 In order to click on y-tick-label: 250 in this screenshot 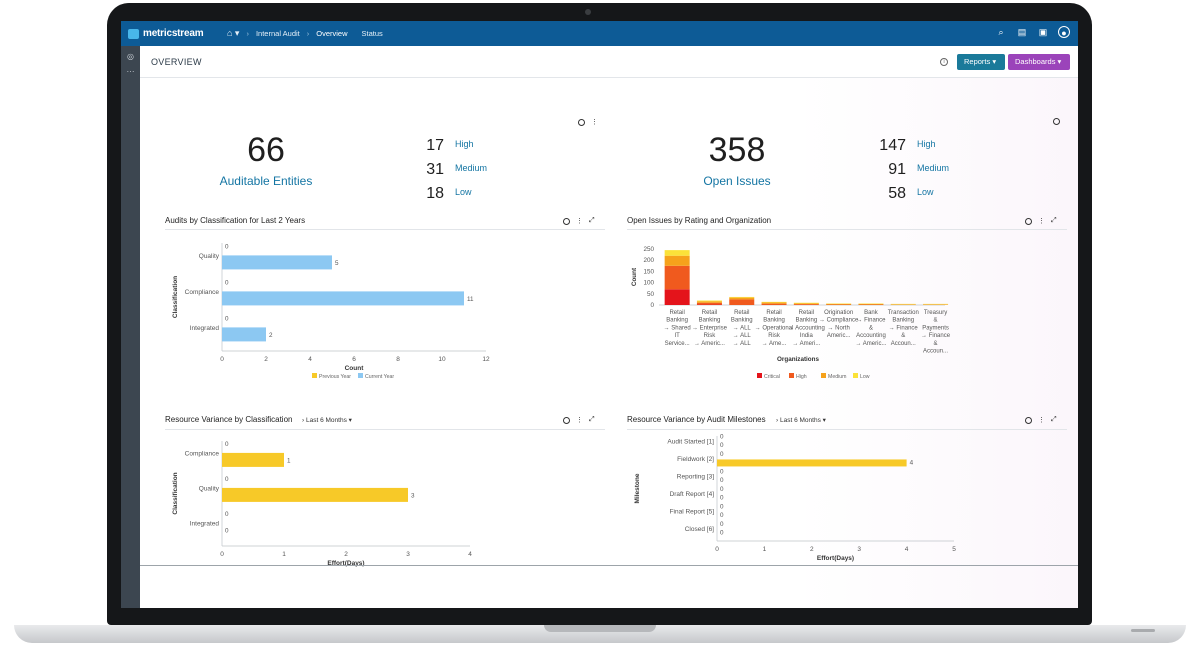, I will do `click(648, 249)`.